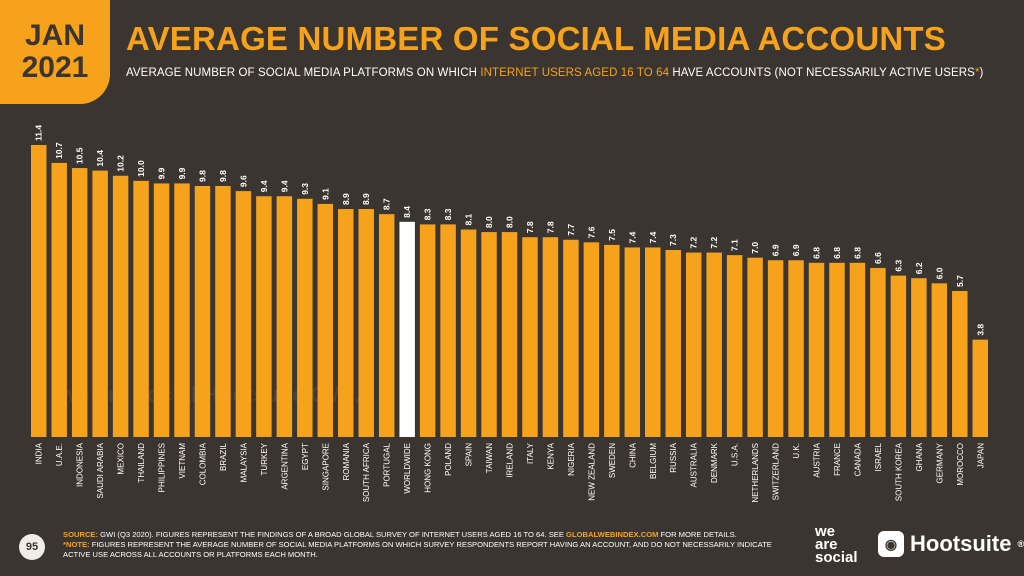  Describe the element at coordinates (366, 199) in the screenshot. I see `value-label: 8.9` at that location.